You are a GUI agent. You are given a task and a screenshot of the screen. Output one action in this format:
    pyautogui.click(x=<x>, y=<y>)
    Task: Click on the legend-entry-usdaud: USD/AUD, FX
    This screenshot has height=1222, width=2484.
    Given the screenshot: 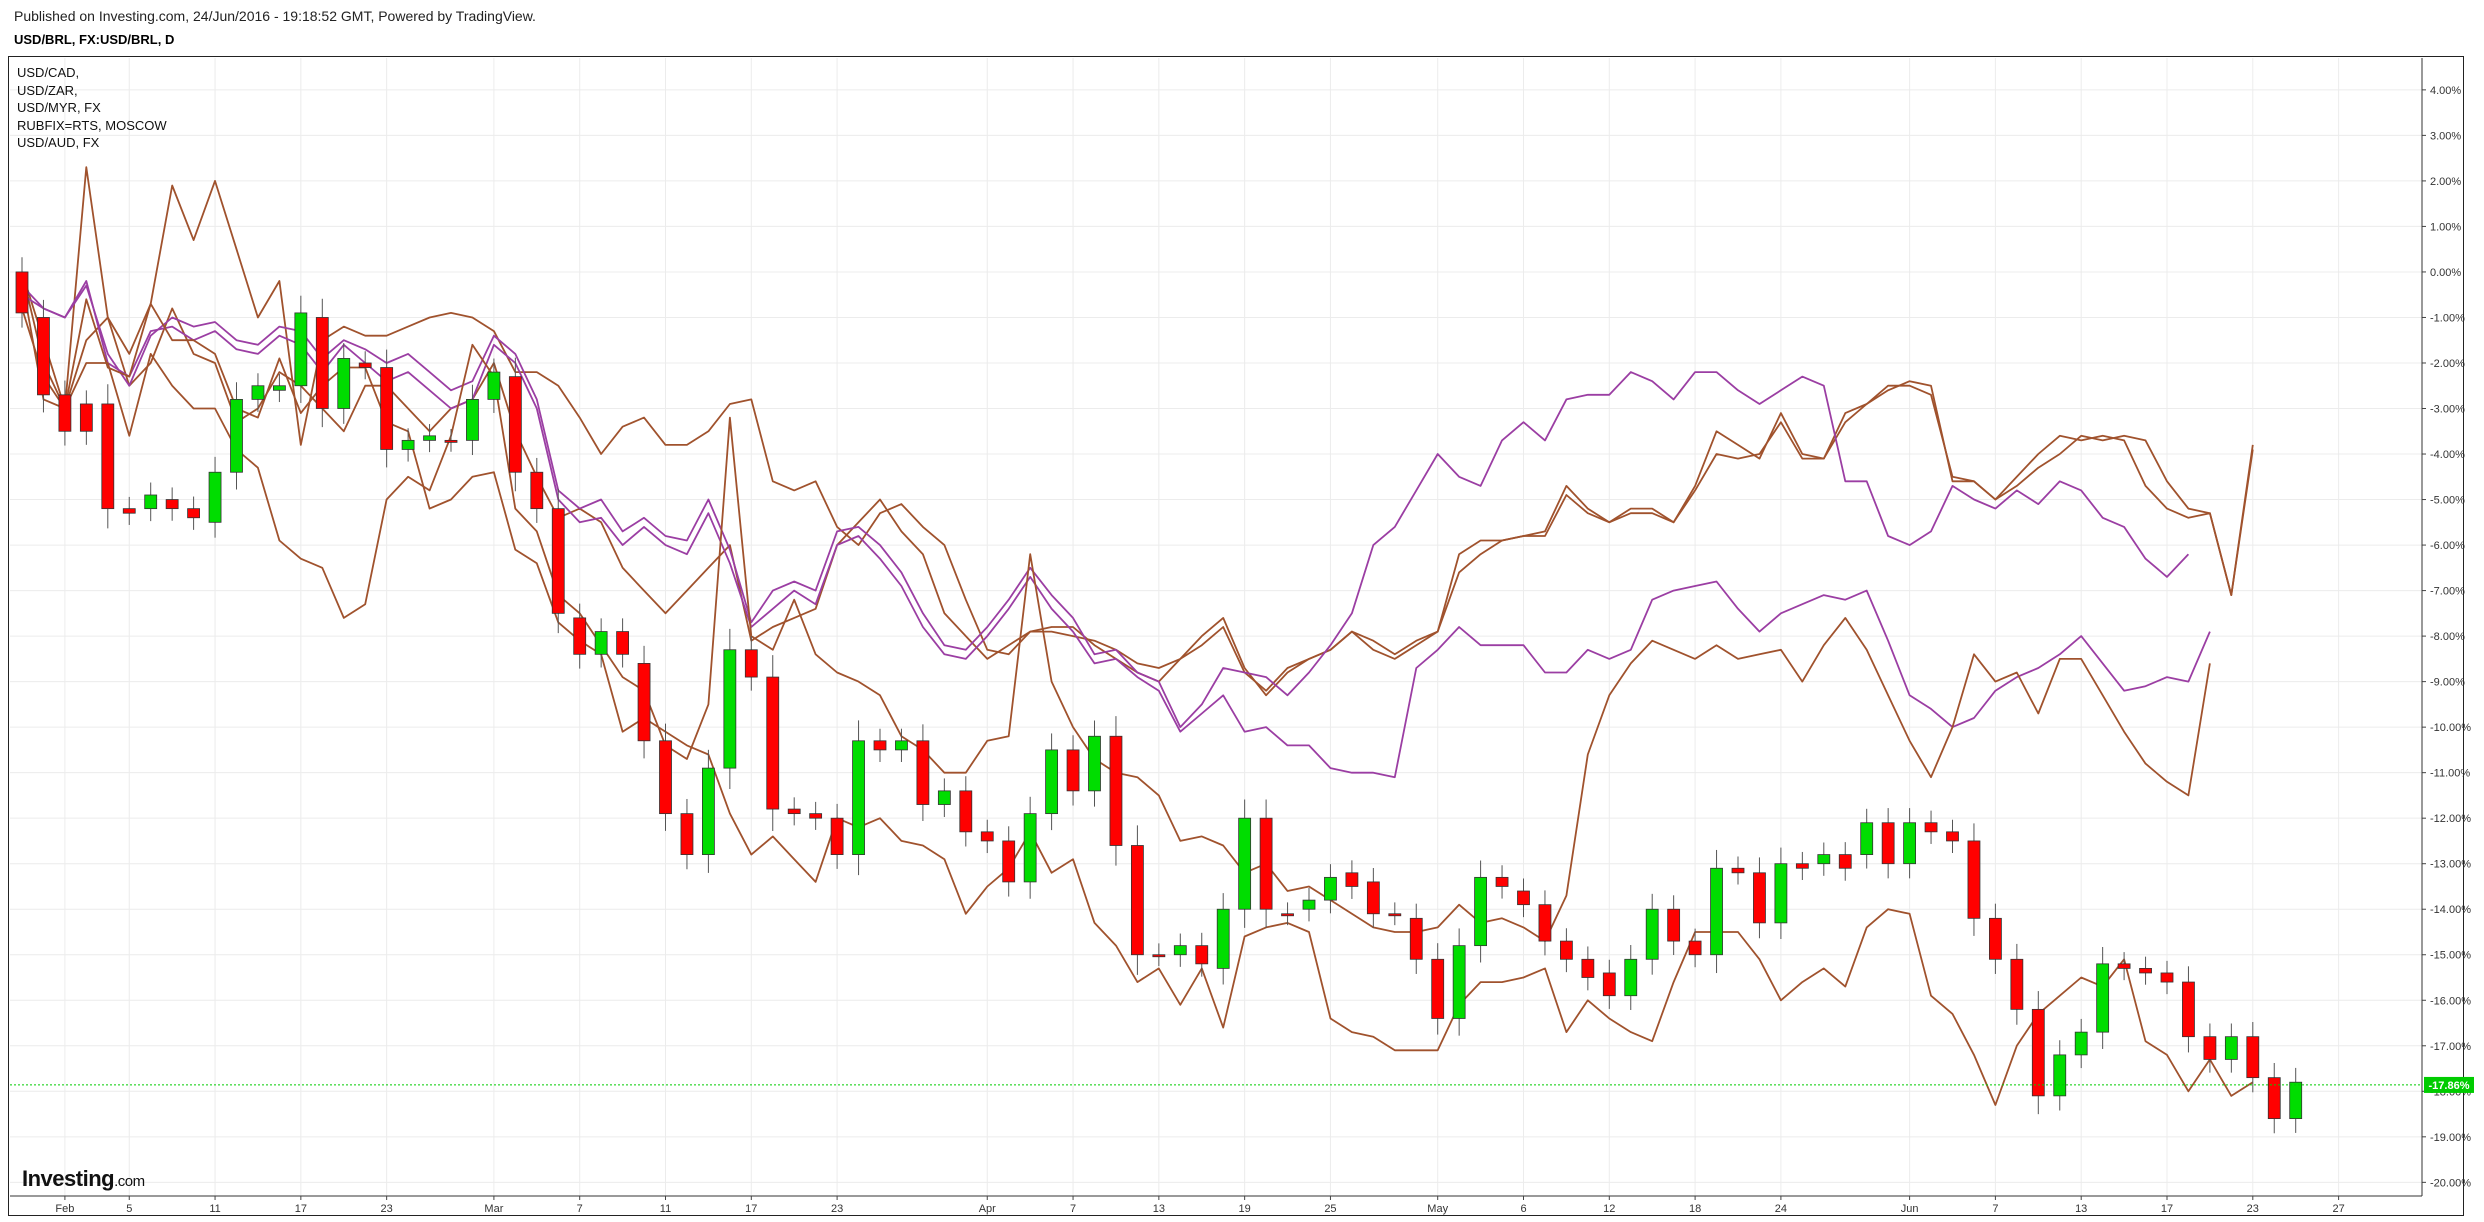 What is the action you would take?
    pyautogui.click(x=58, y=142)
    